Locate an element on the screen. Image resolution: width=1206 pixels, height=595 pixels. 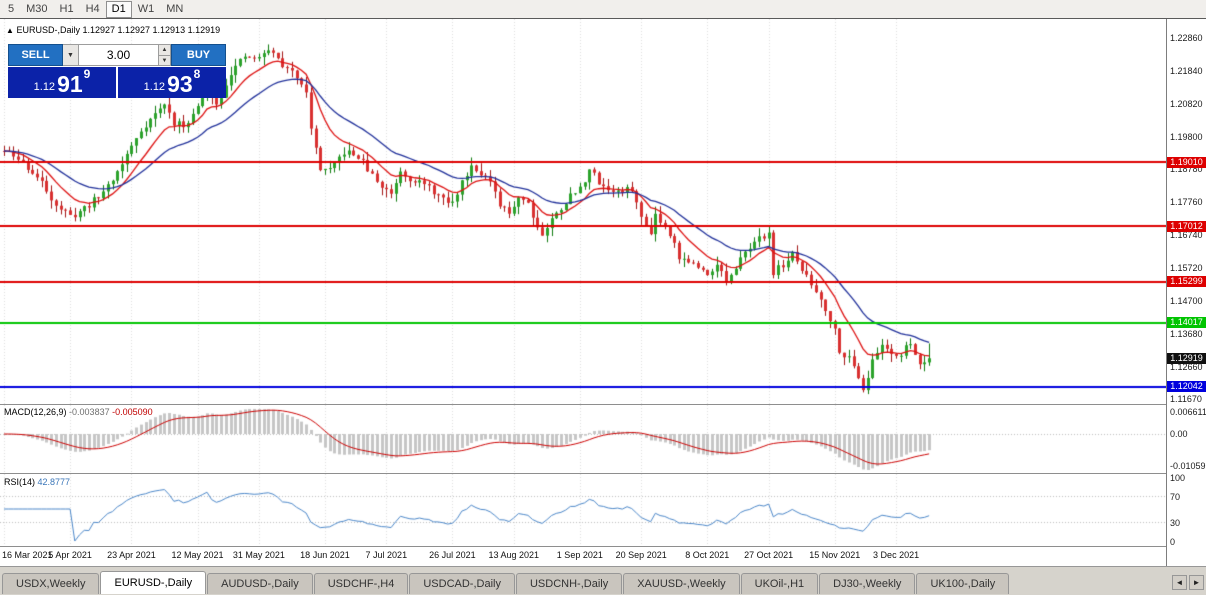
date-axis-label: 12 May 2021 is located at coordinates (197, 555).